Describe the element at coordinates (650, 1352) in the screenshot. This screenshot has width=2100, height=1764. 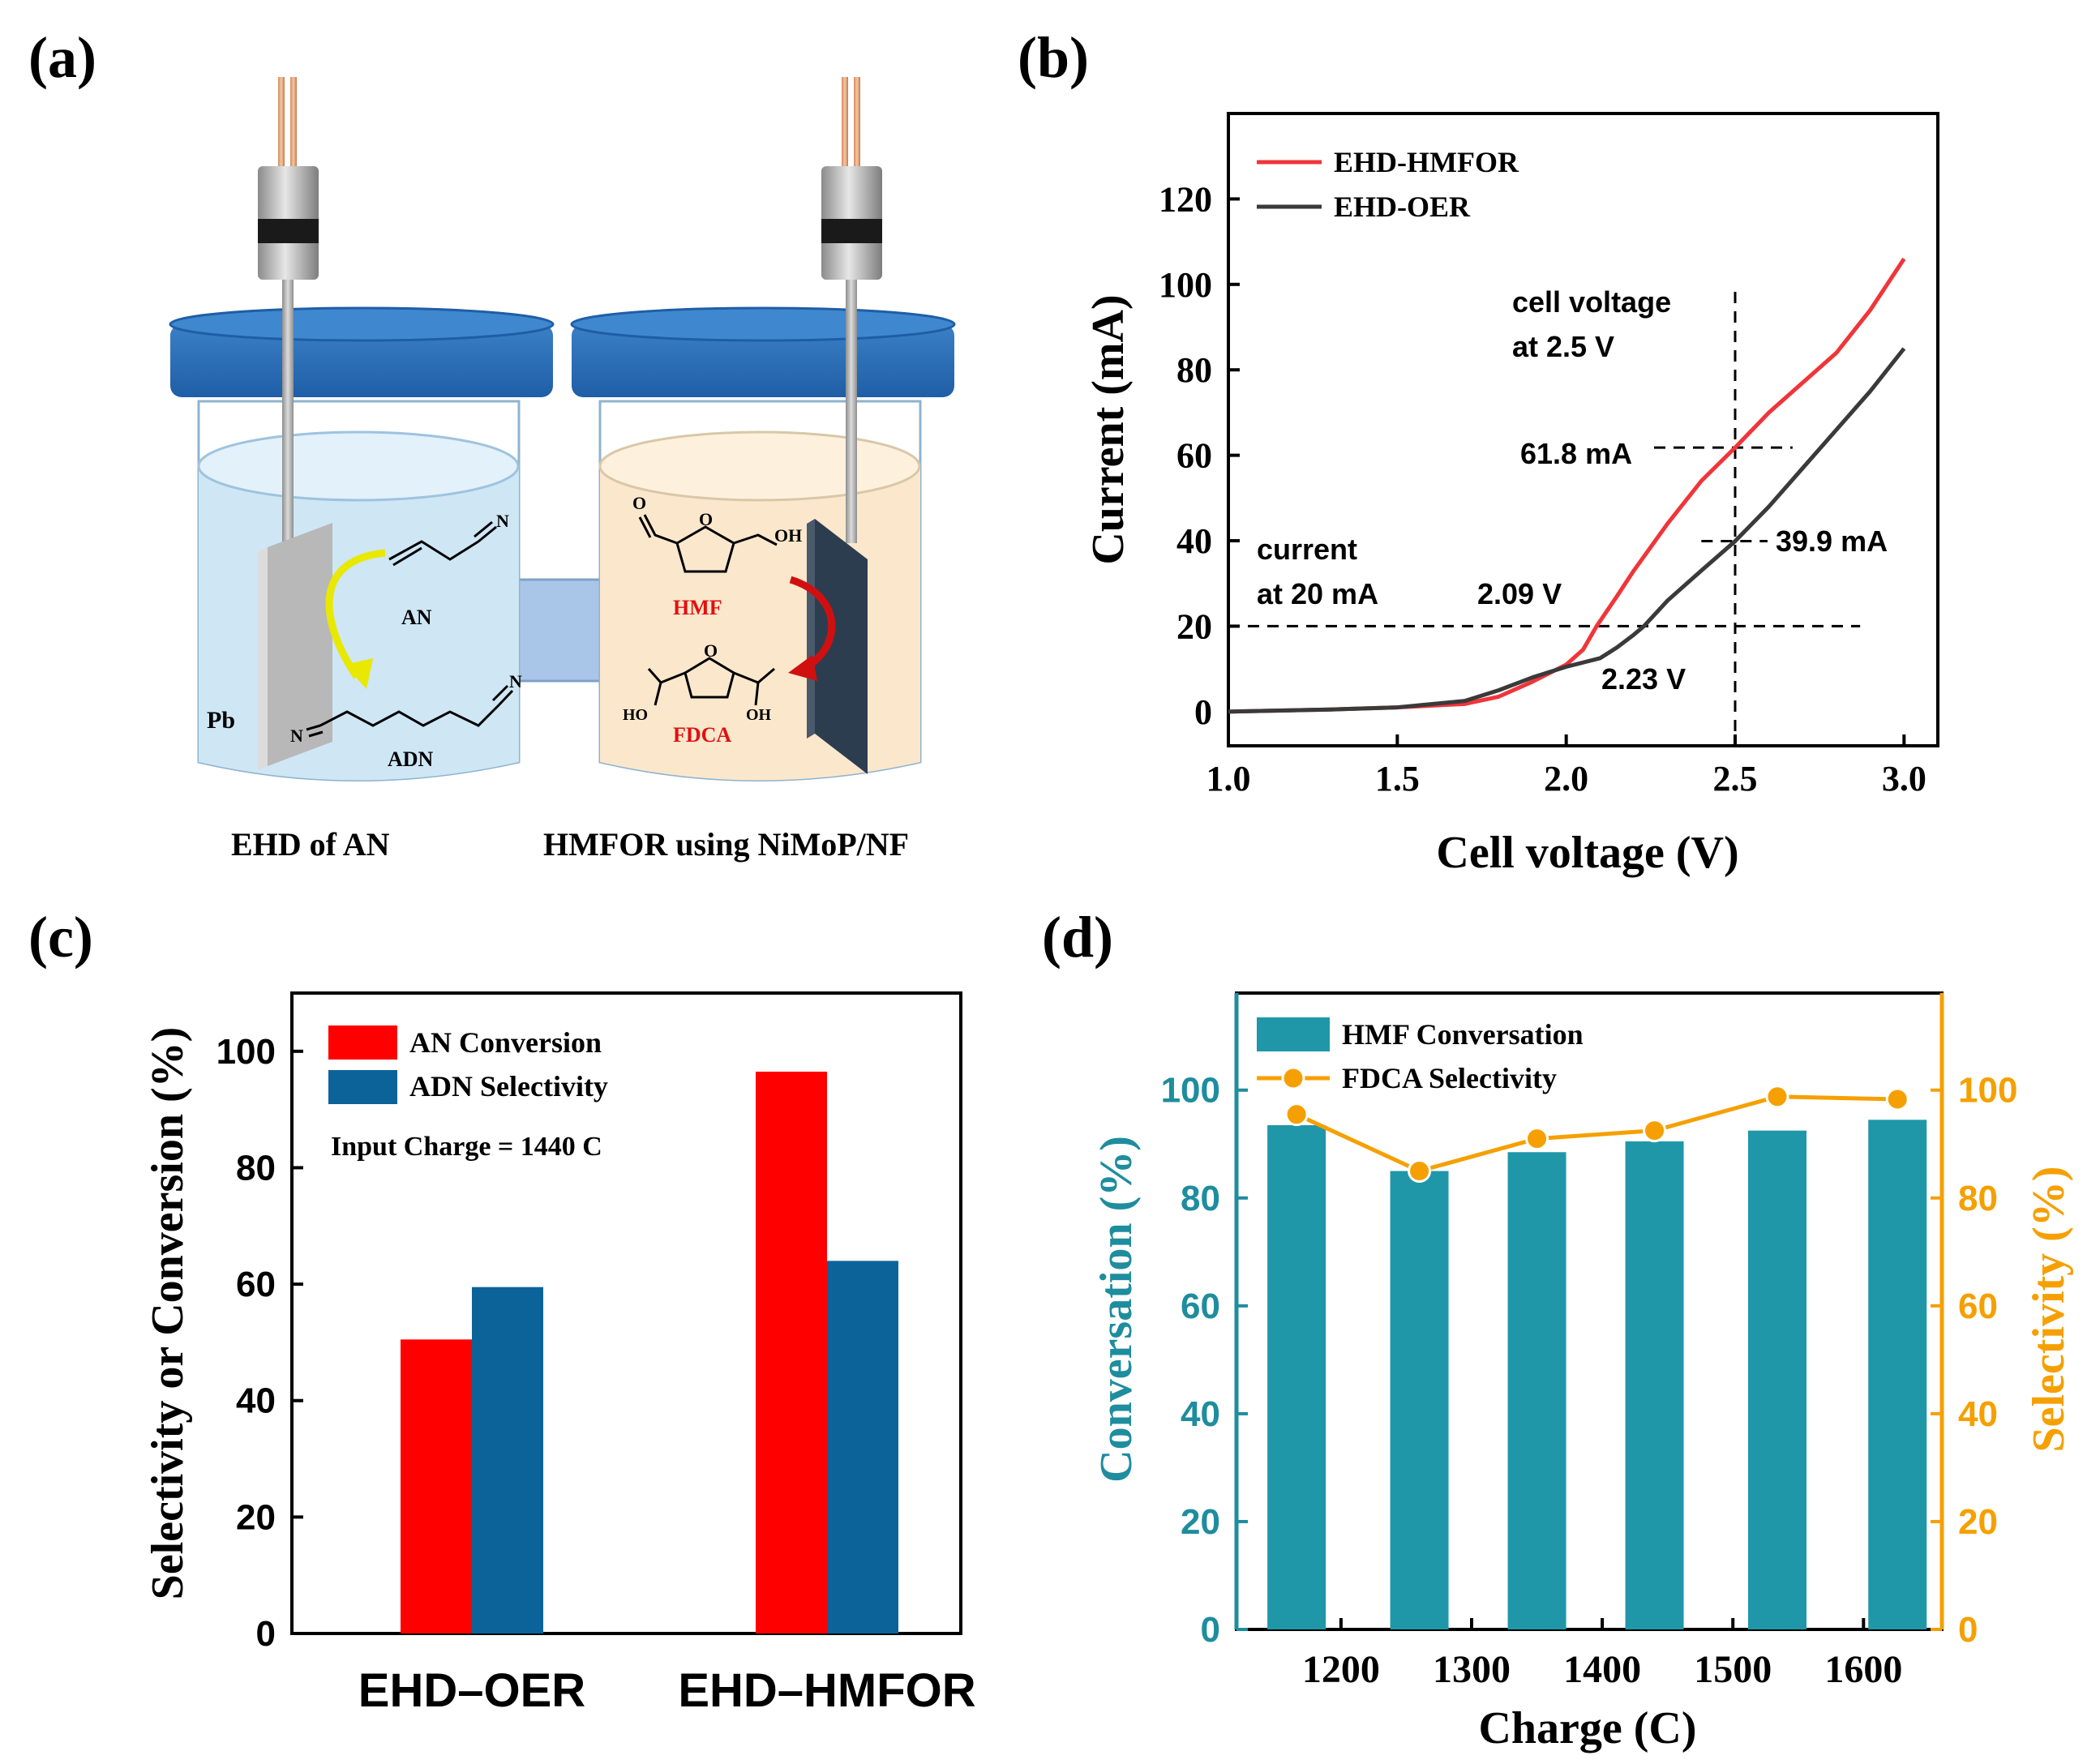
I see `panel-c-bars` at that location.